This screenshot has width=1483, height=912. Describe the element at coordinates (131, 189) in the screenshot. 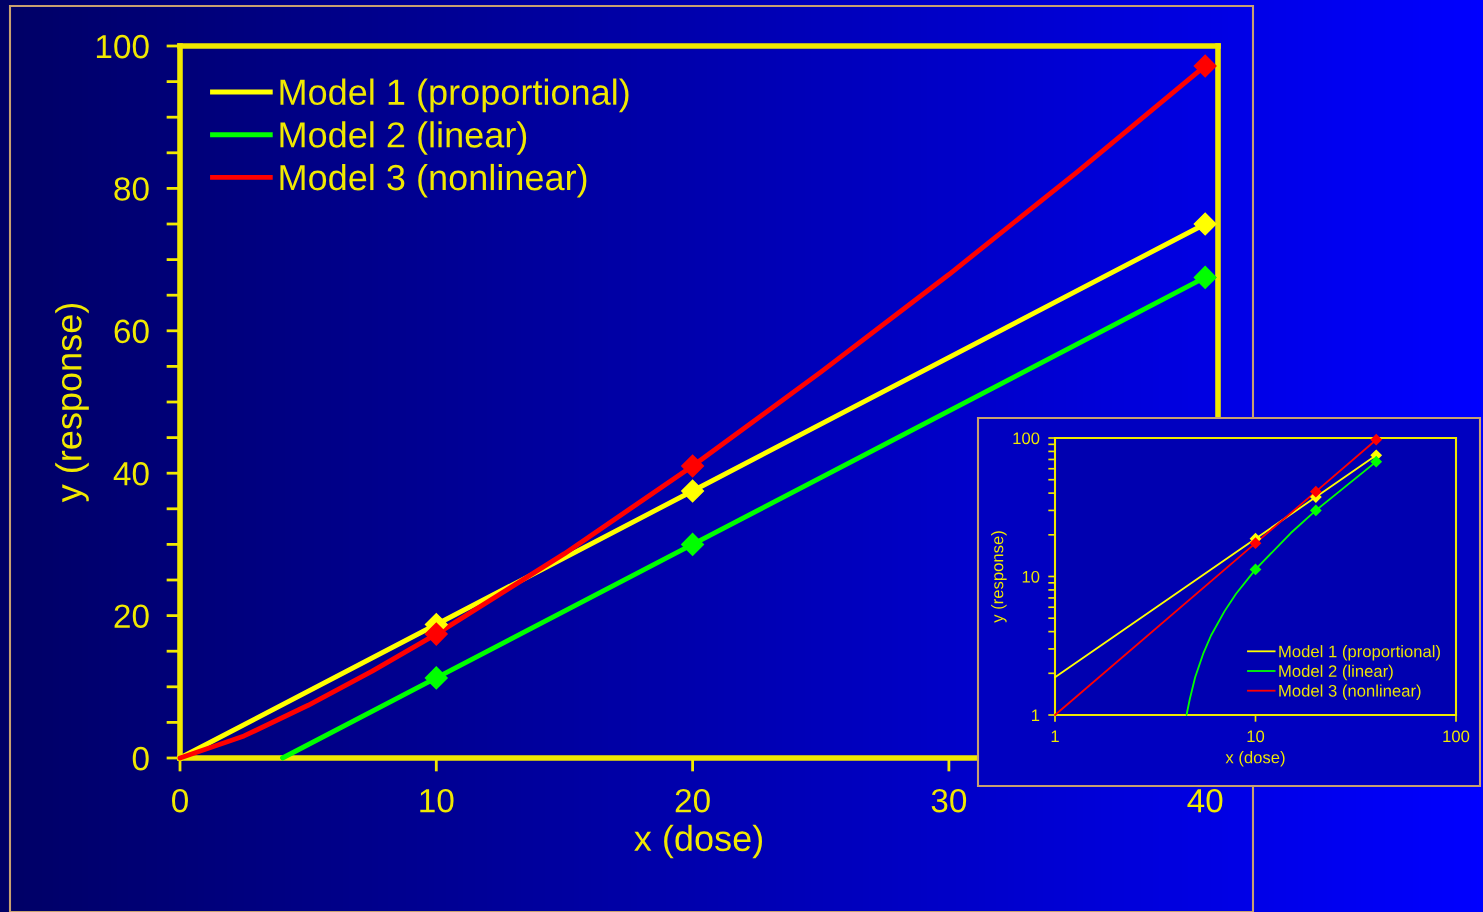

I see `y-tick-label: 80` at that location.